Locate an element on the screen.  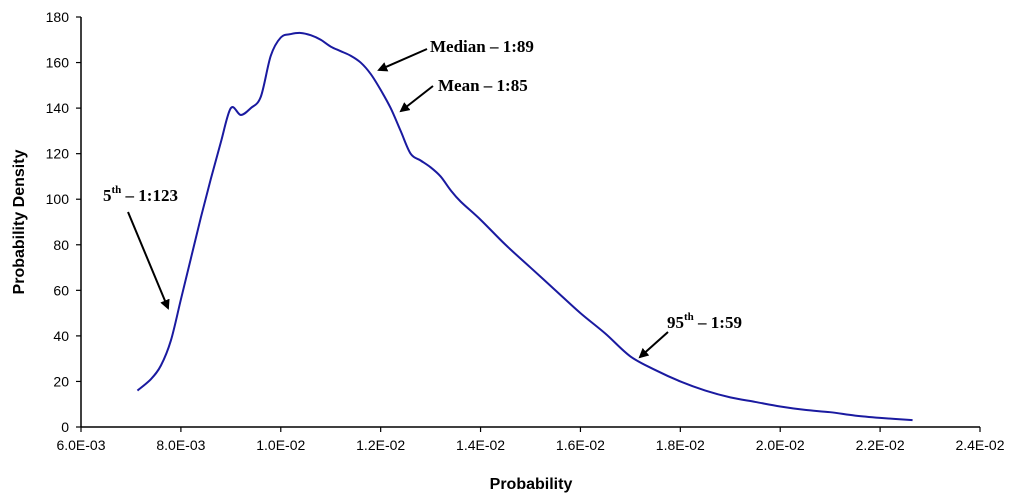
y-tick-label: 120 is located at coordinates (58, 154).